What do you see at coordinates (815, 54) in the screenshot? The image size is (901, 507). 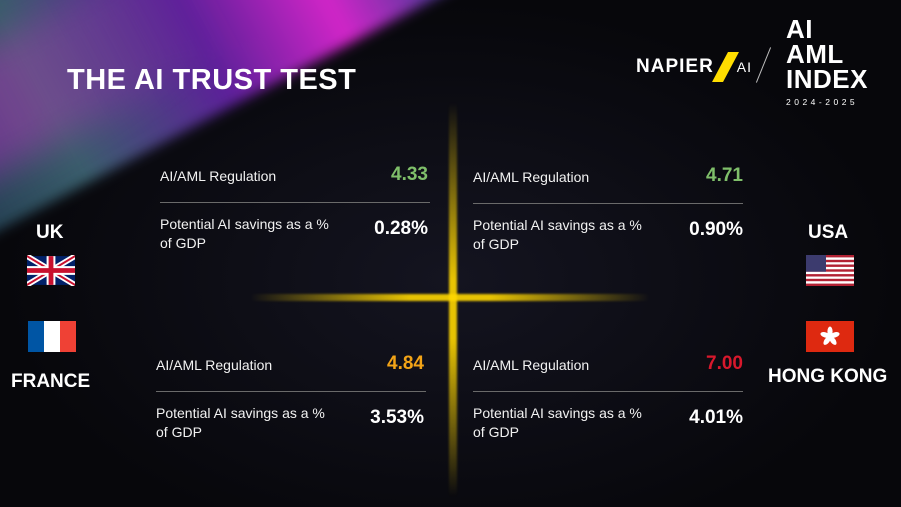 I see `index-line-2: AML` at bounding box center [815, 54].